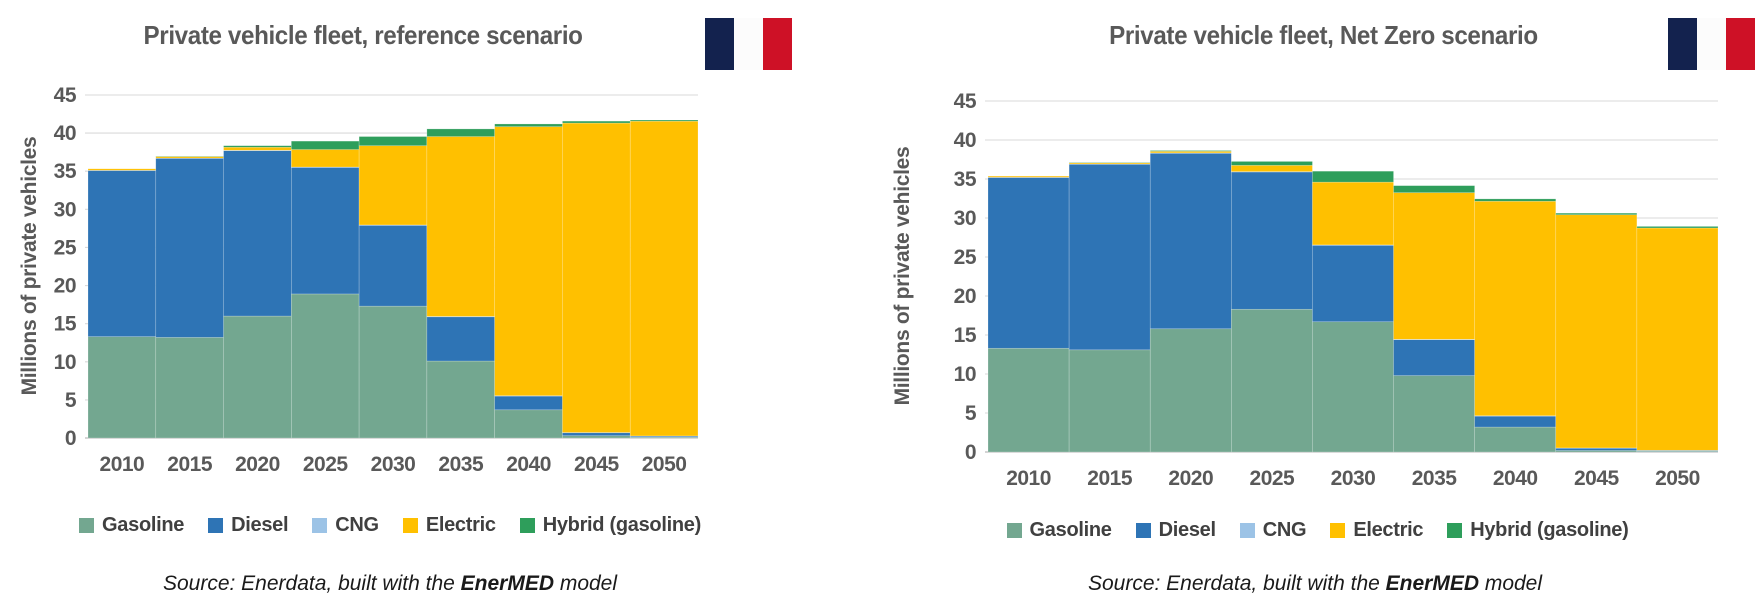 Image resolution: width=1755 pixels, height=610 pixels. I want to click on legend-item-diesel: Diesel, so click(1175, 530).